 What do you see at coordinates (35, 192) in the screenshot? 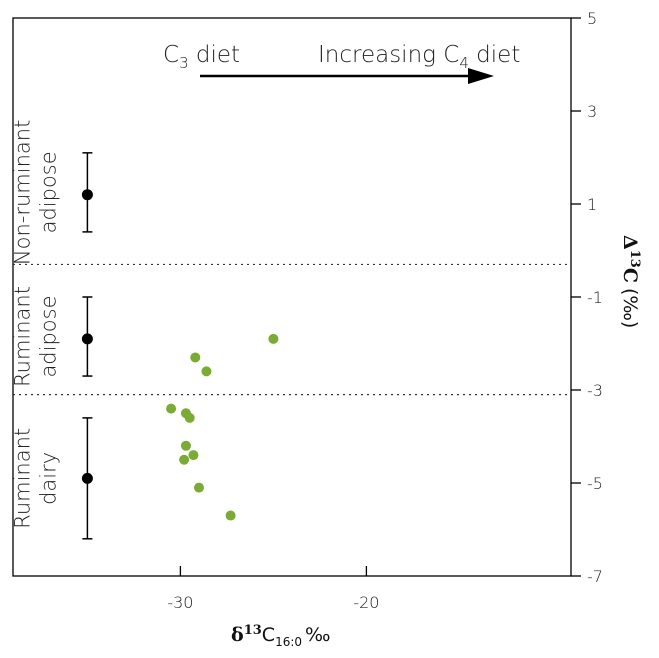
I see `category-label: Non-ruminantadipose` at bounding box center [35, 192].